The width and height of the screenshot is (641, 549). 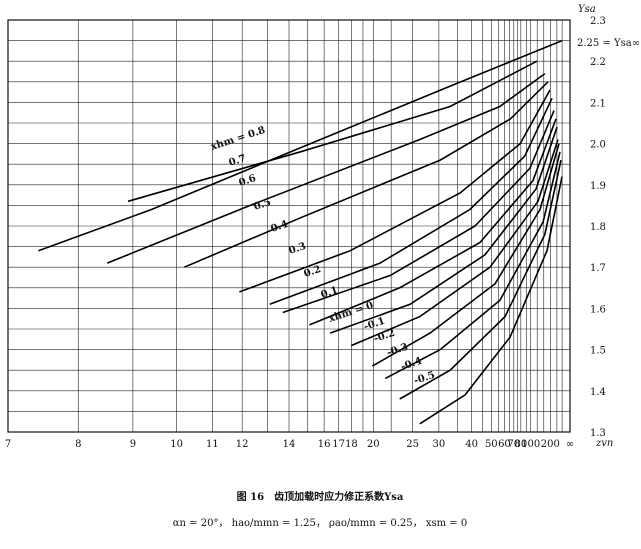 I want to click on curve-label: 0.7, so click(x=238, y=161).